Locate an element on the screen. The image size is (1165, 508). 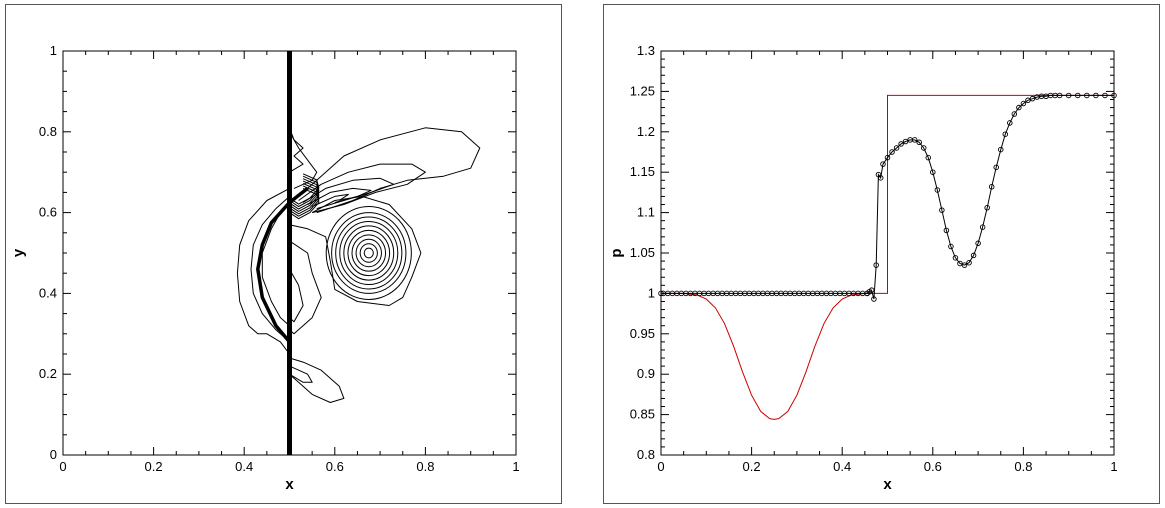
contour-y-axis-title: y is located at coordinates (18, 252).